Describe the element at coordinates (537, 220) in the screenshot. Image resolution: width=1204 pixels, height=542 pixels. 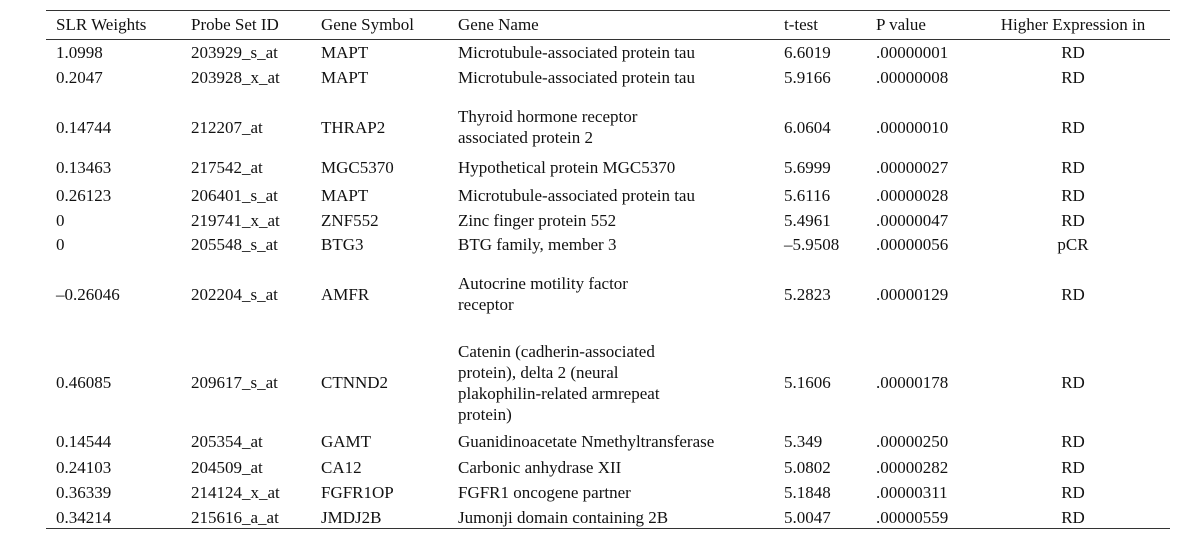
I see `gene-name-cell: Zinc finger protein 552` at that location.